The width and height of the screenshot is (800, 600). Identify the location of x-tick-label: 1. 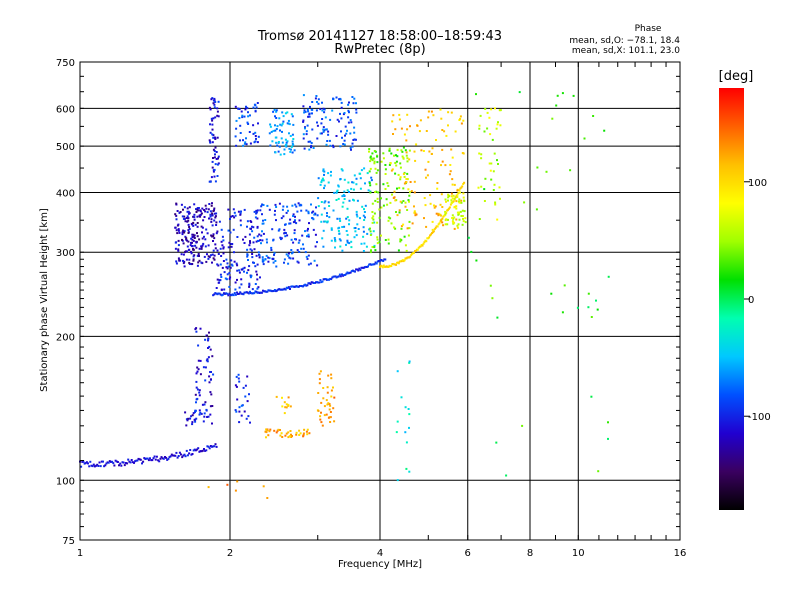
(80, 553).